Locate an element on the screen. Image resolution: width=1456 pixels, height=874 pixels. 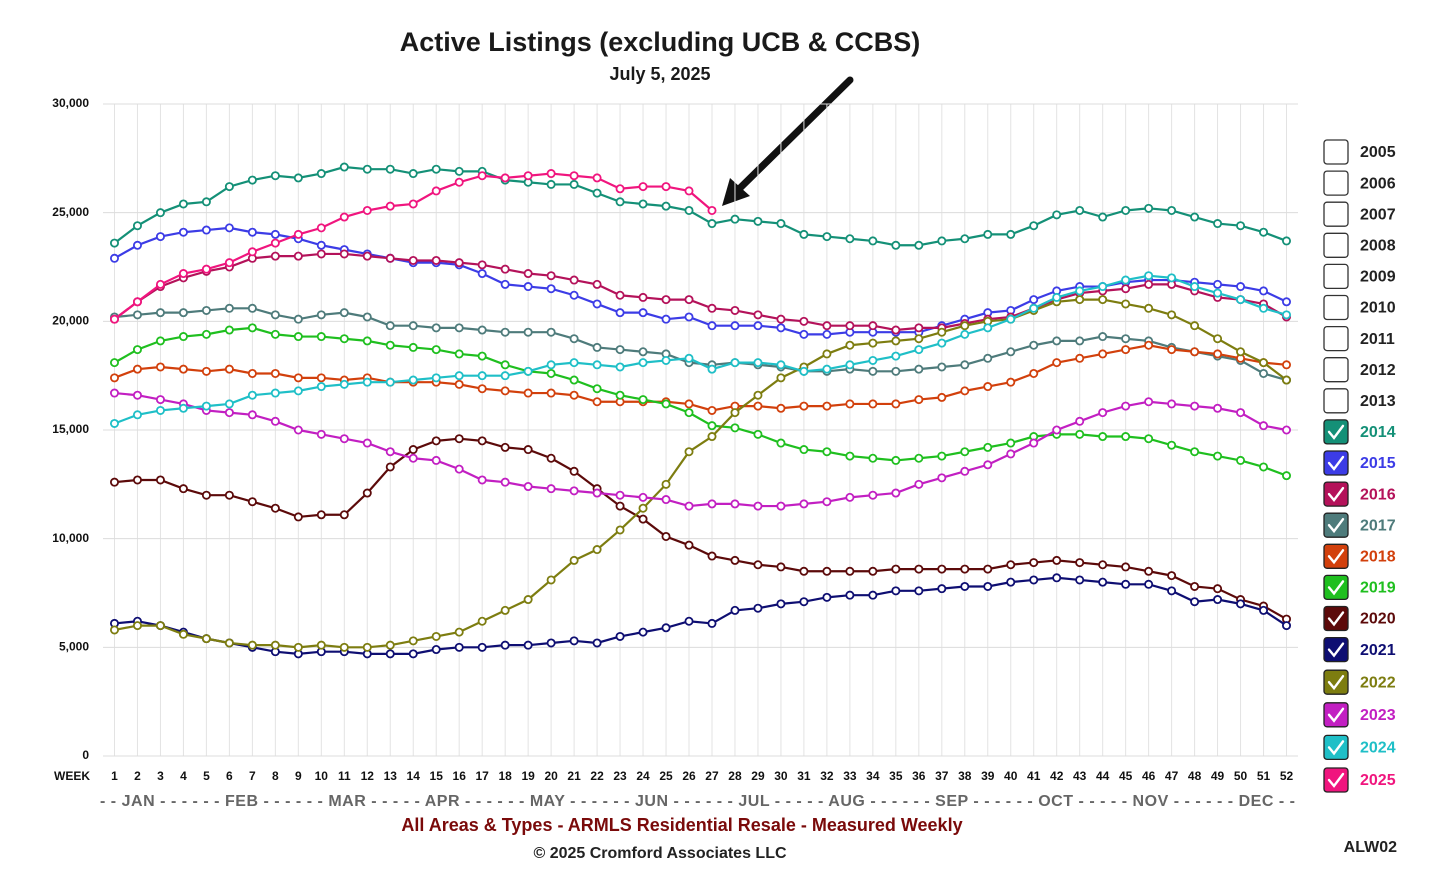
series is located at coordinates (700, 377).